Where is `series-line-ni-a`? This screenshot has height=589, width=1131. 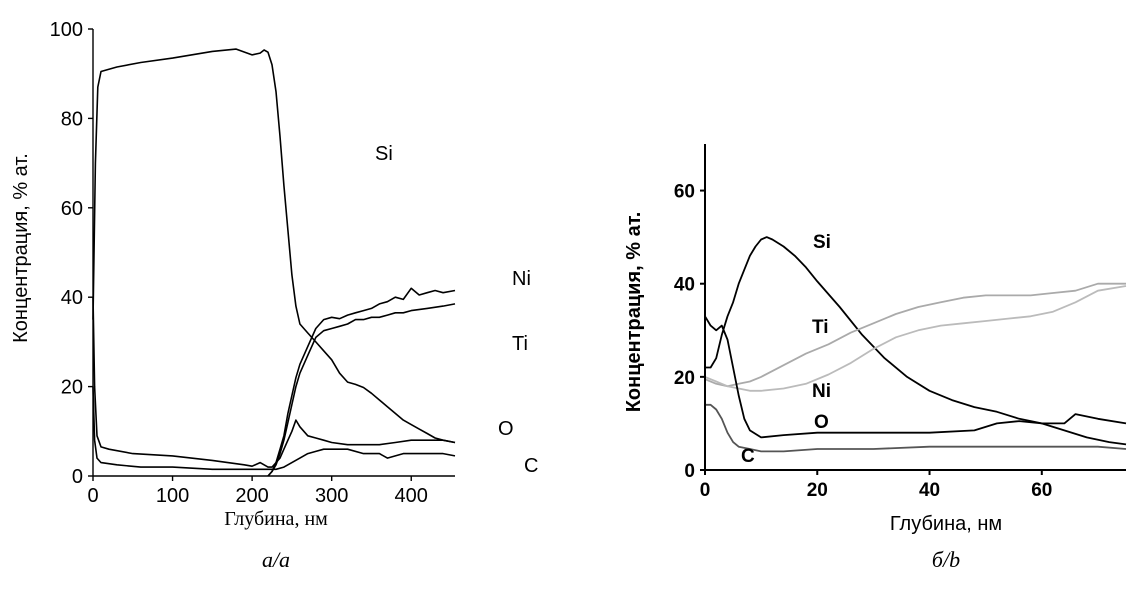
series-line-ni-a is located at coordinates (361, 382).